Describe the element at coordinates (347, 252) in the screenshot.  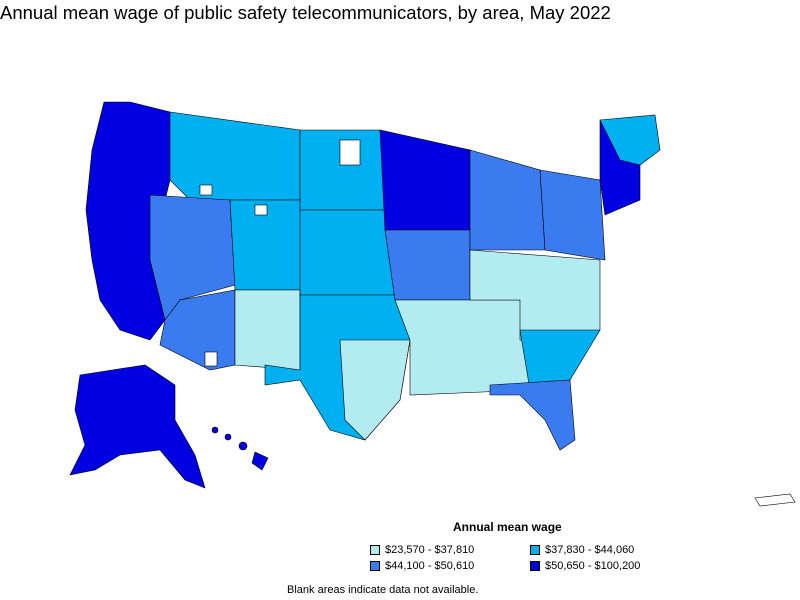
I see `region-central-plains` at that location.